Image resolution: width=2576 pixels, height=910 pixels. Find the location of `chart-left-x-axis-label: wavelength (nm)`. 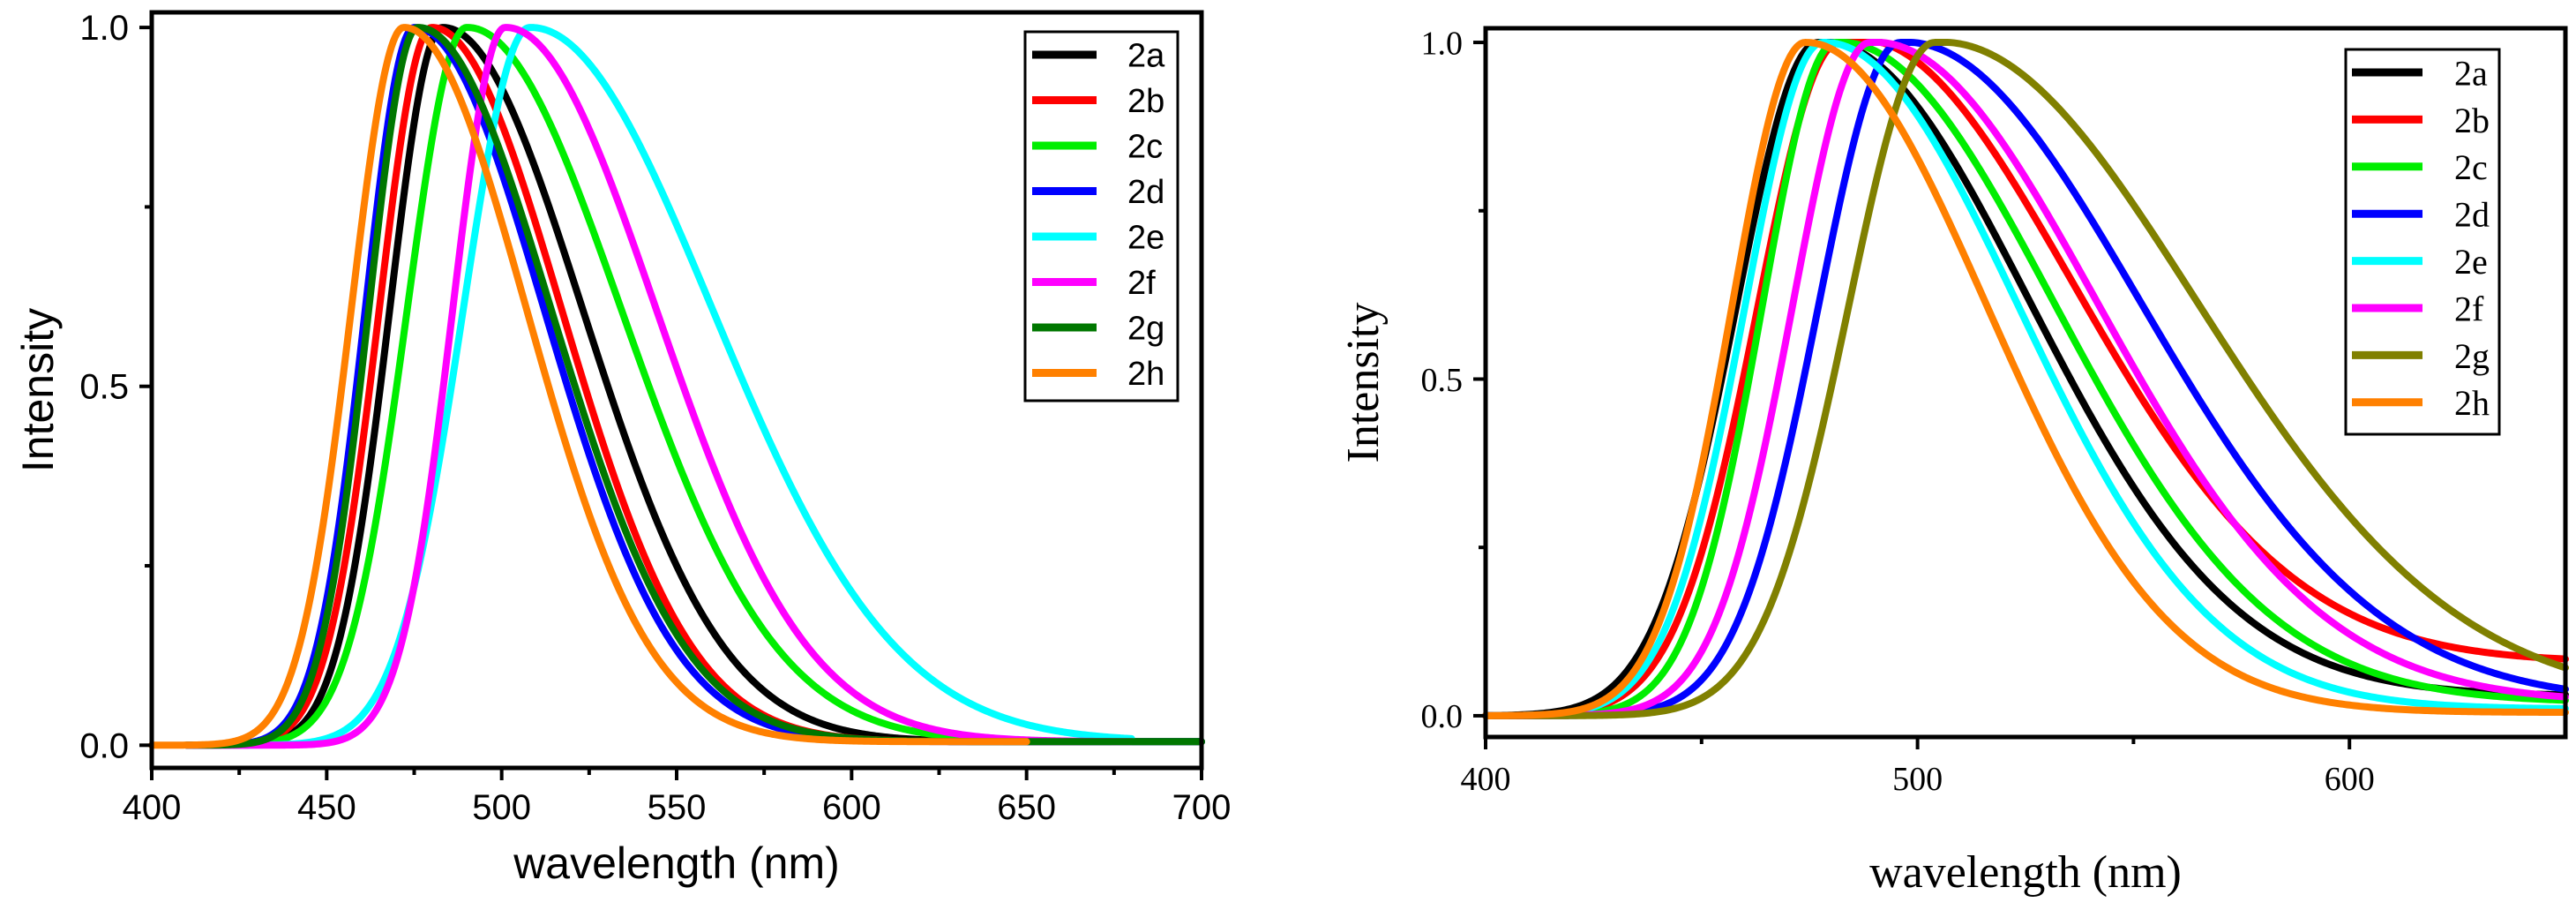

chart-left-x-axis-label: wavelength (nm) is located at coordinates (677, 863).